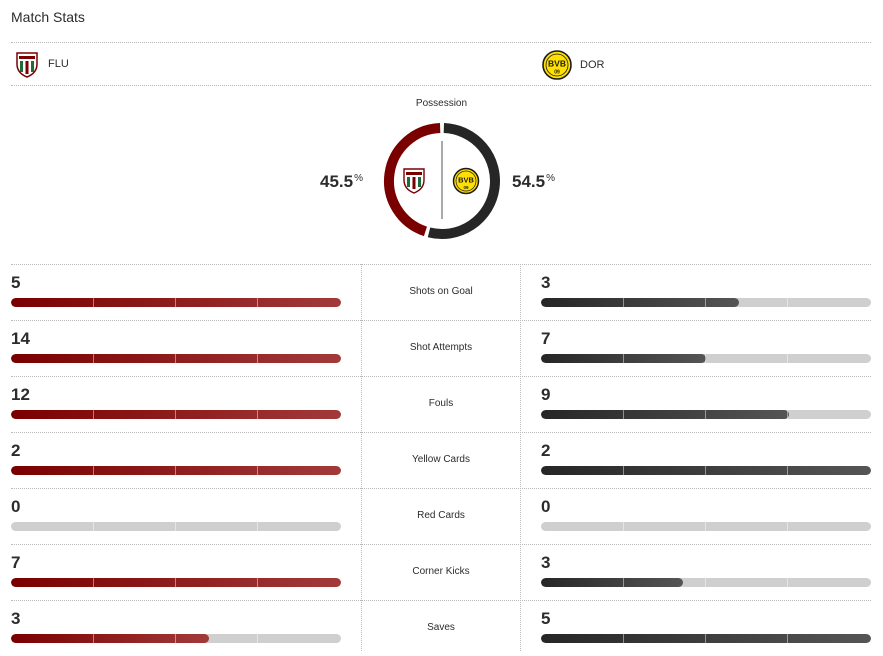  I want to click on stat-label: Shots on Goal, so click(441, 291).